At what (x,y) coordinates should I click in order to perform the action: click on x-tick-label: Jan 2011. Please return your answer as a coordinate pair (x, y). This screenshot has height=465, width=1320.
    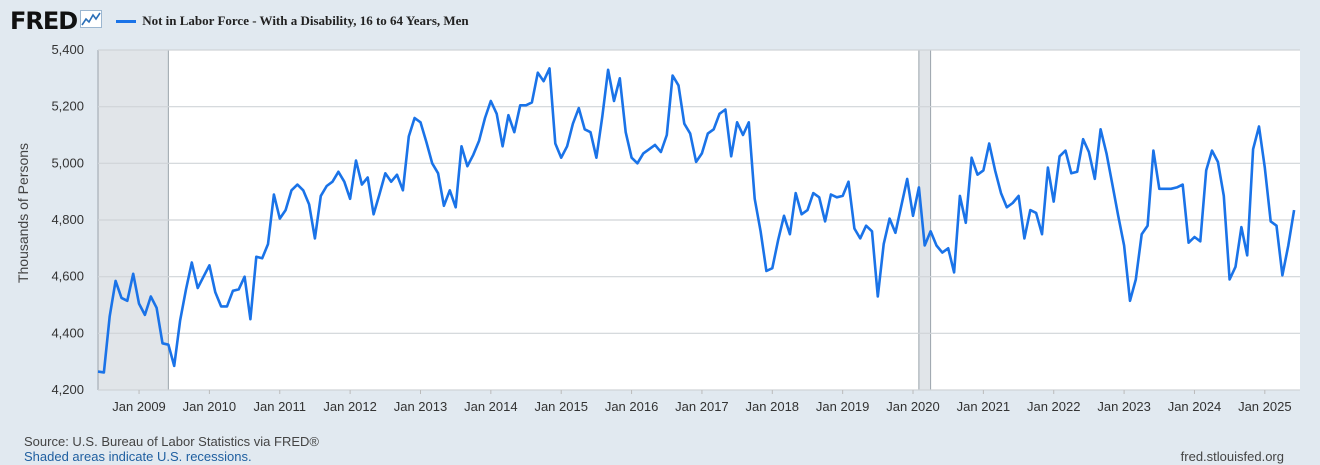
    Looking at the image, I should click on (280, 406).